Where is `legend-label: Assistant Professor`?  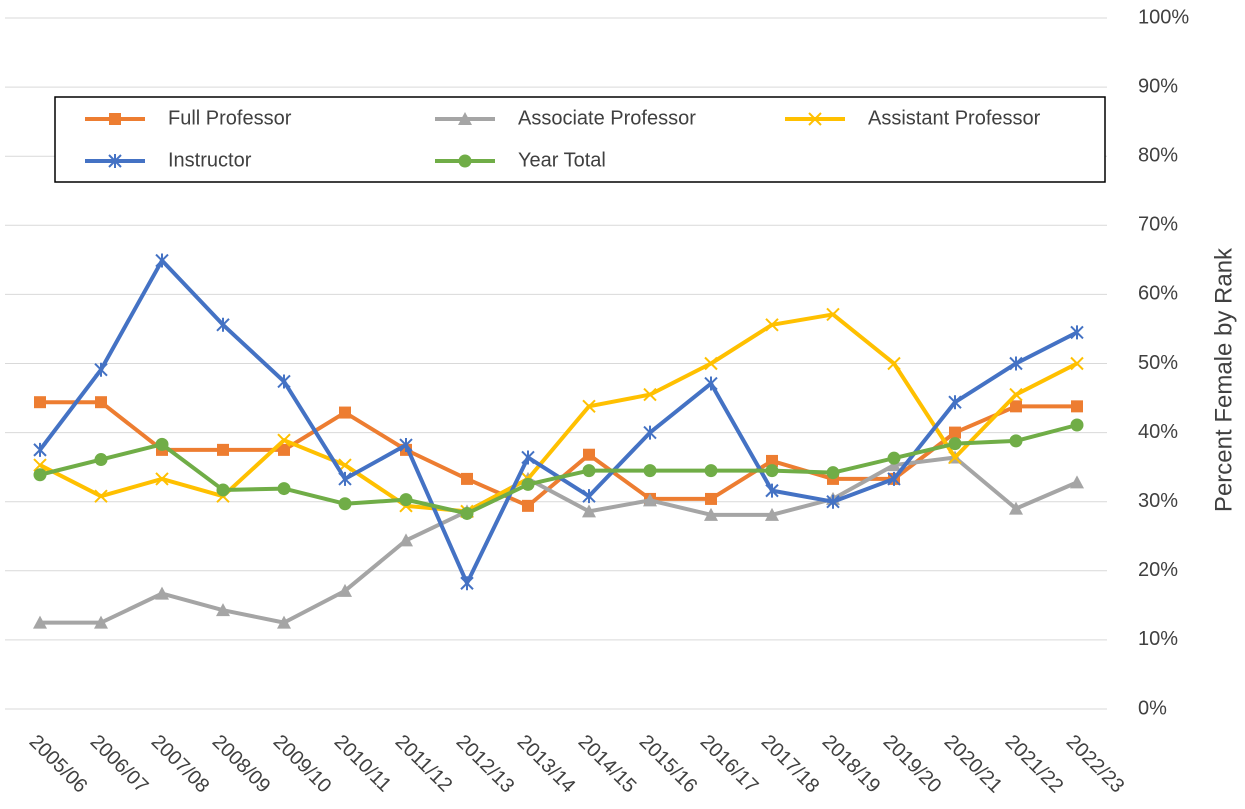
legend-label: Assistant Professor is located at coordinates (954, 118).